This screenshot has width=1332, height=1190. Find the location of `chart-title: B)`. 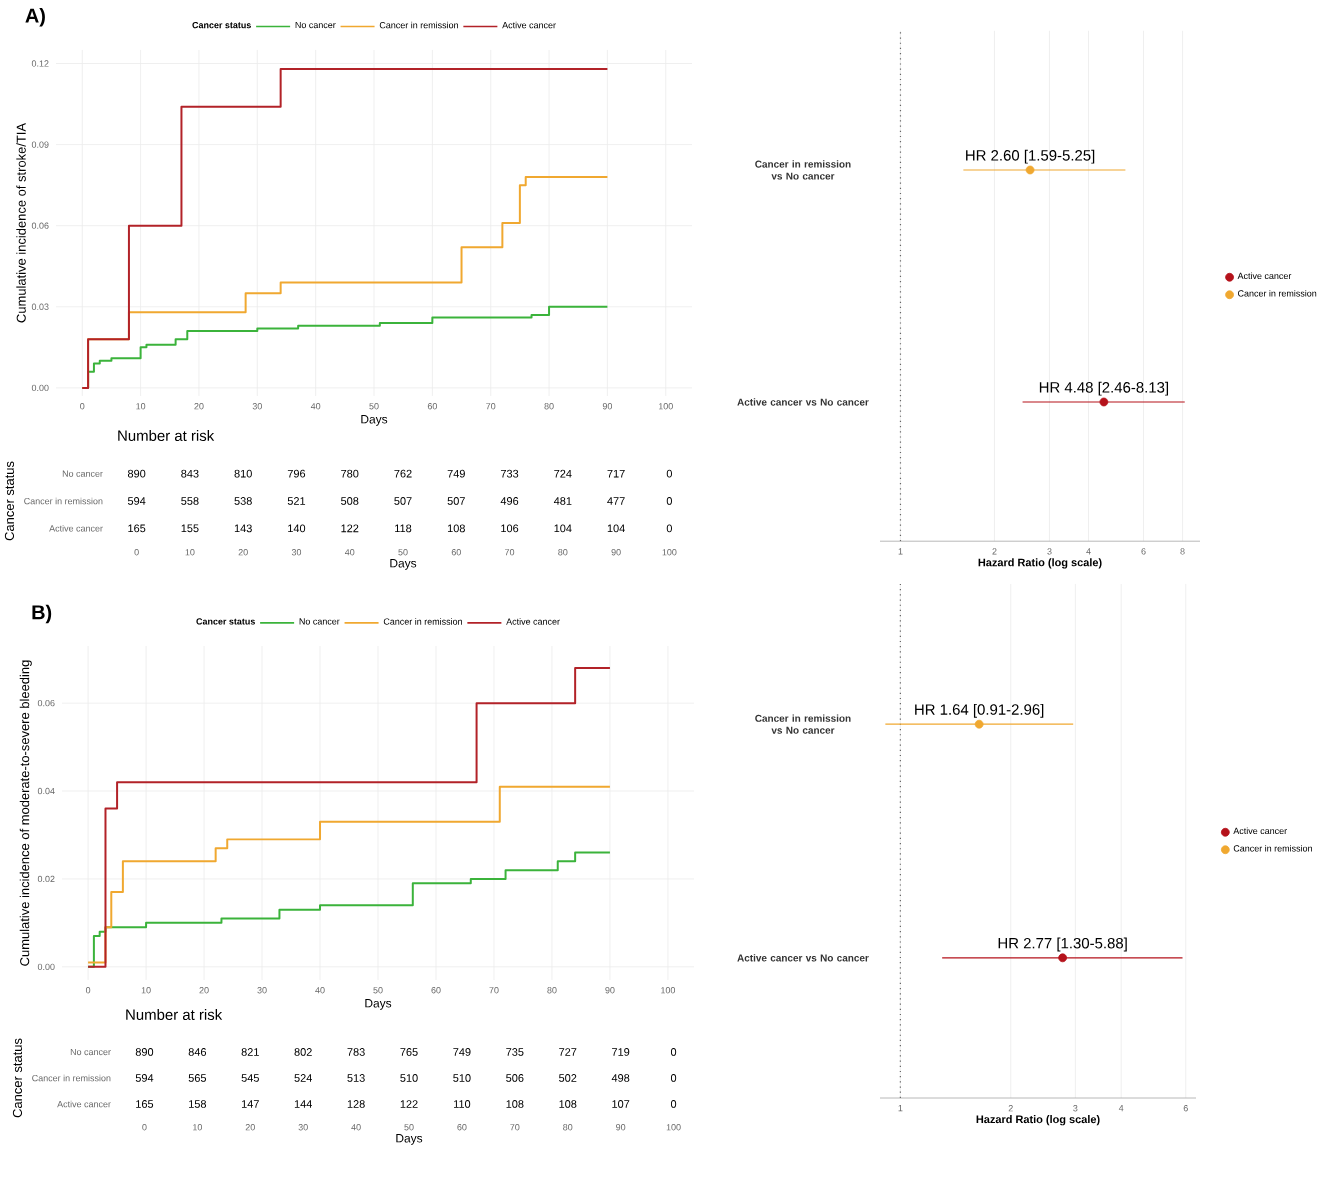

chart-title: B) is located at coordinates (42, 614).